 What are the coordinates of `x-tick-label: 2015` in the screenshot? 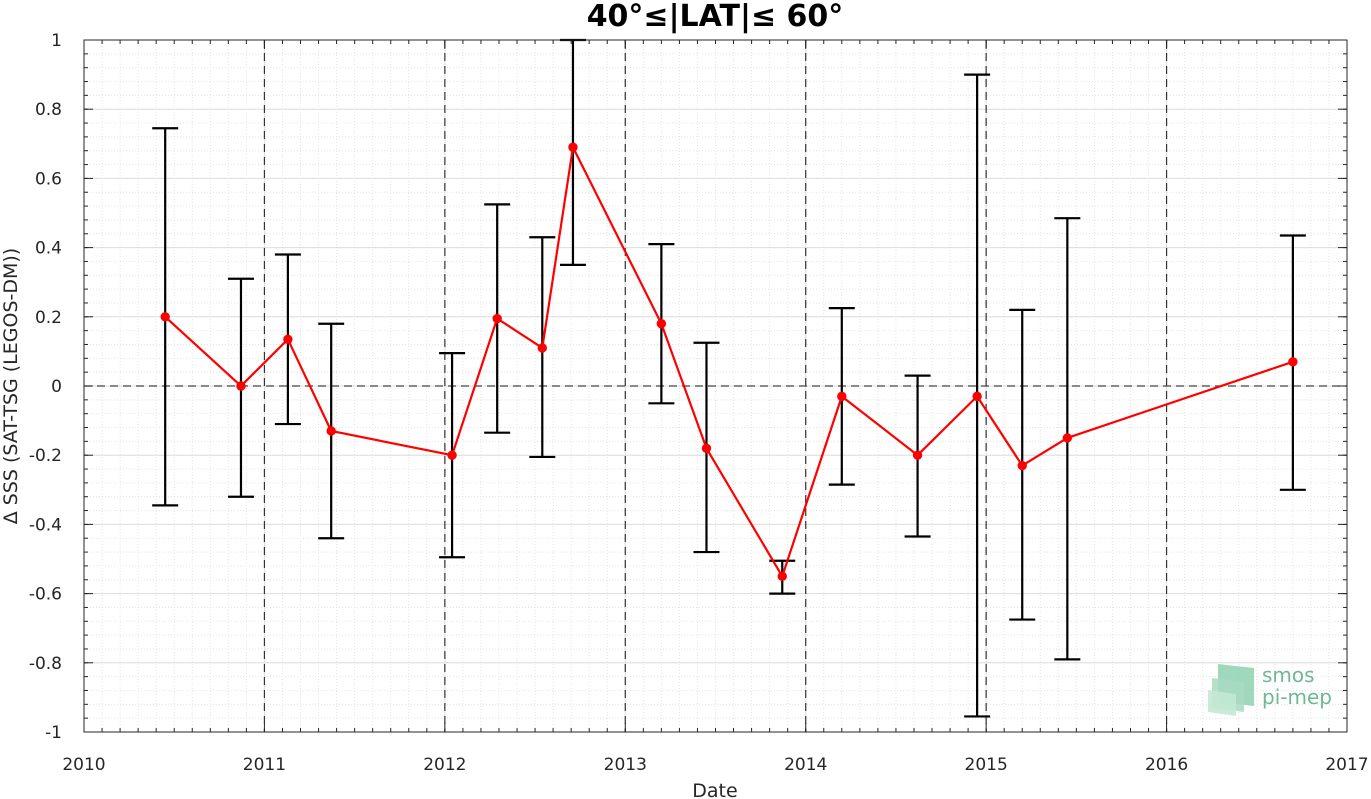 It's located at (986, 765).